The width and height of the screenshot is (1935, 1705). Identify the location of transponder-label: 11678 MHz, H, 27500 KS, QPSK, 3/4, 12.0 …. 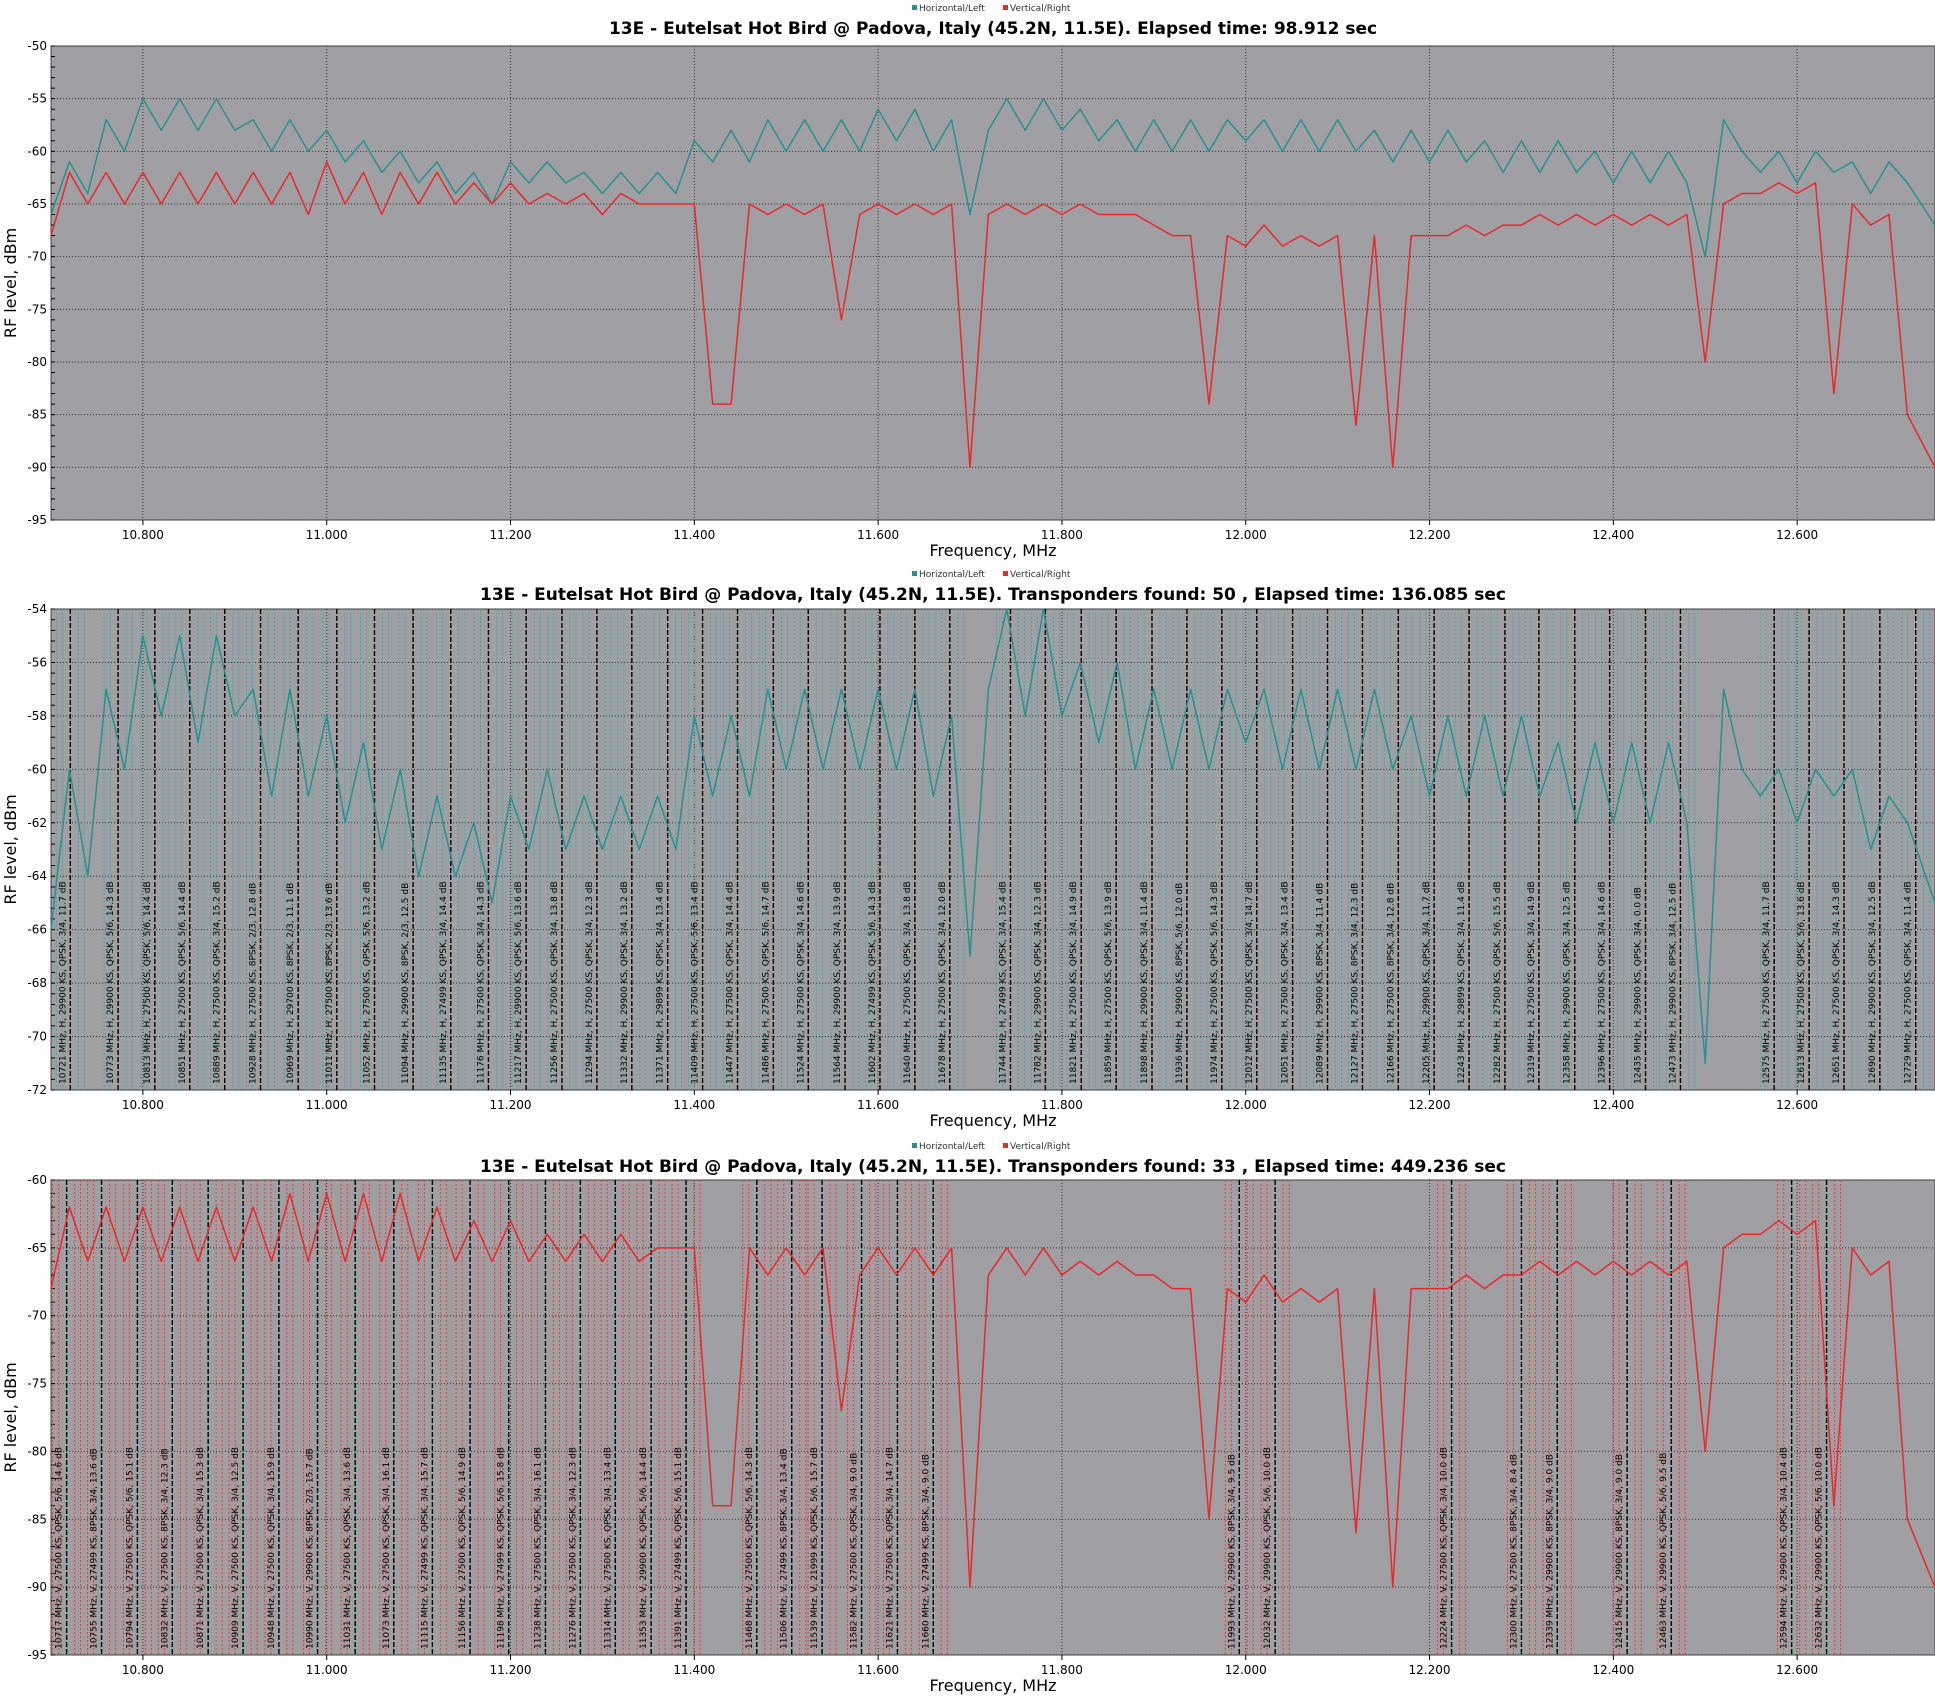
(943, 982).